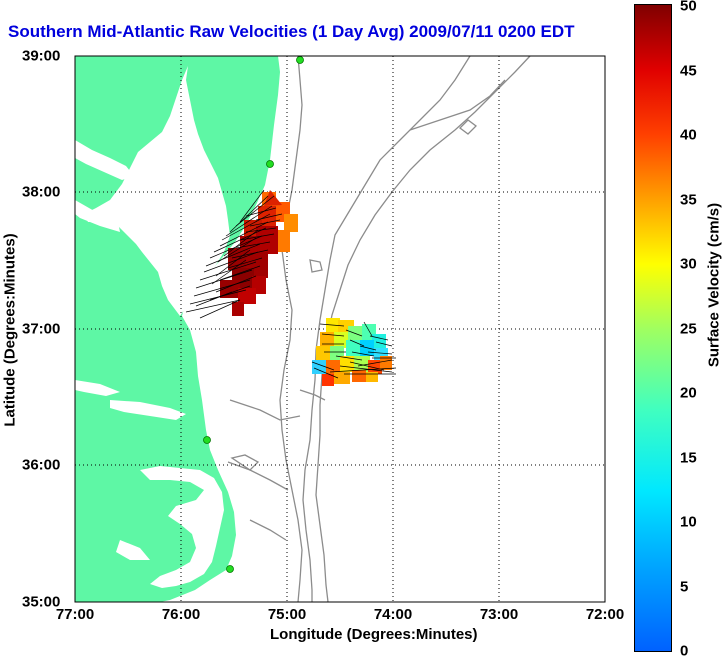 The width and height of the screenshot is (724, 660). What do you see at coordinates (287, 614) in the screenshot?
I see `x-tick: 75:00` at bounding box center [287, 614].